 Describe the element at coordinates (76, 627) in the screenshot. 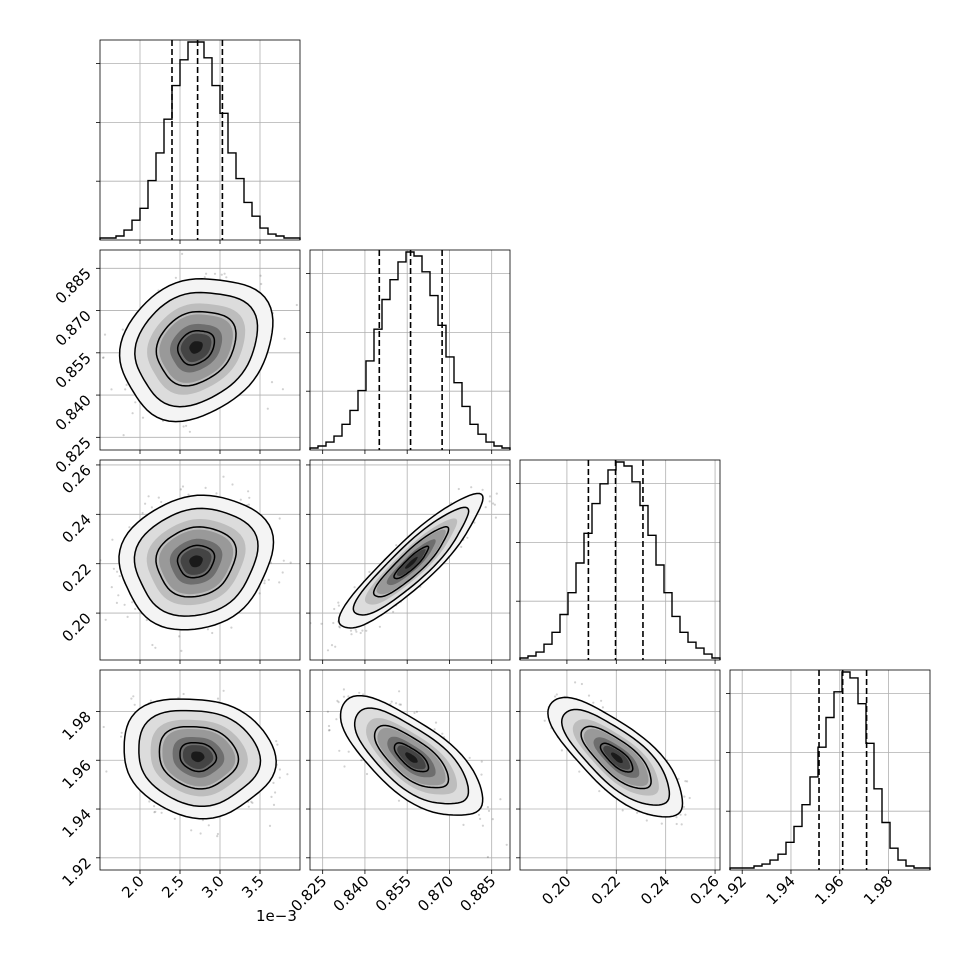

I see `y-tick-label: 0.20` at that location.